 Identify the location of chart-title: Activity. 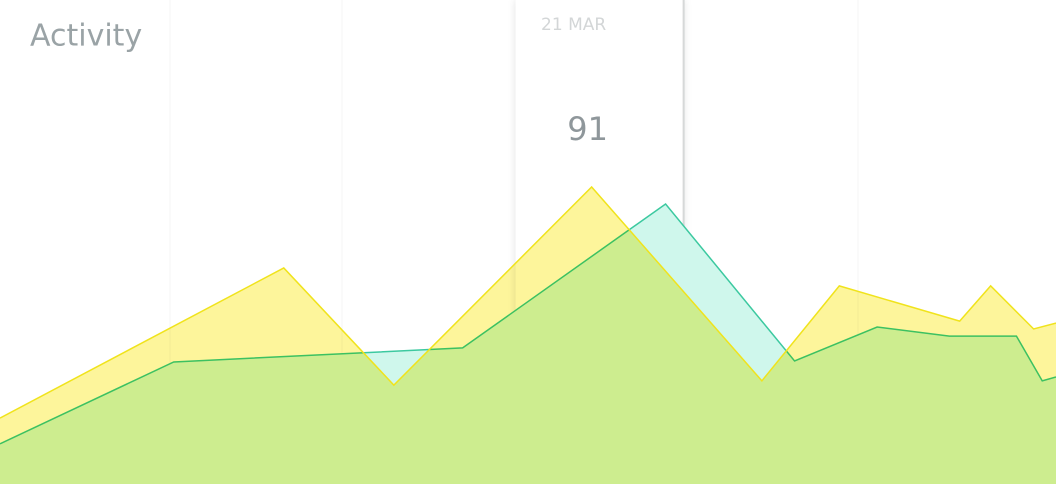
(86, 36).